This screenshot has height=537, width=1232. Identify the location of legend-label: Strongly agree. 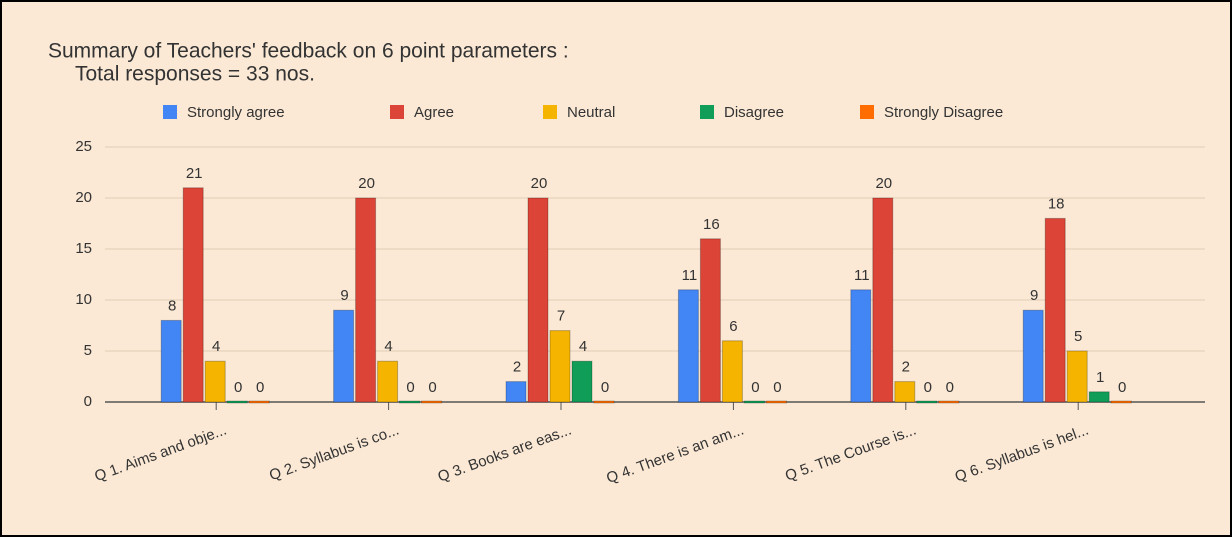
(236, 112).